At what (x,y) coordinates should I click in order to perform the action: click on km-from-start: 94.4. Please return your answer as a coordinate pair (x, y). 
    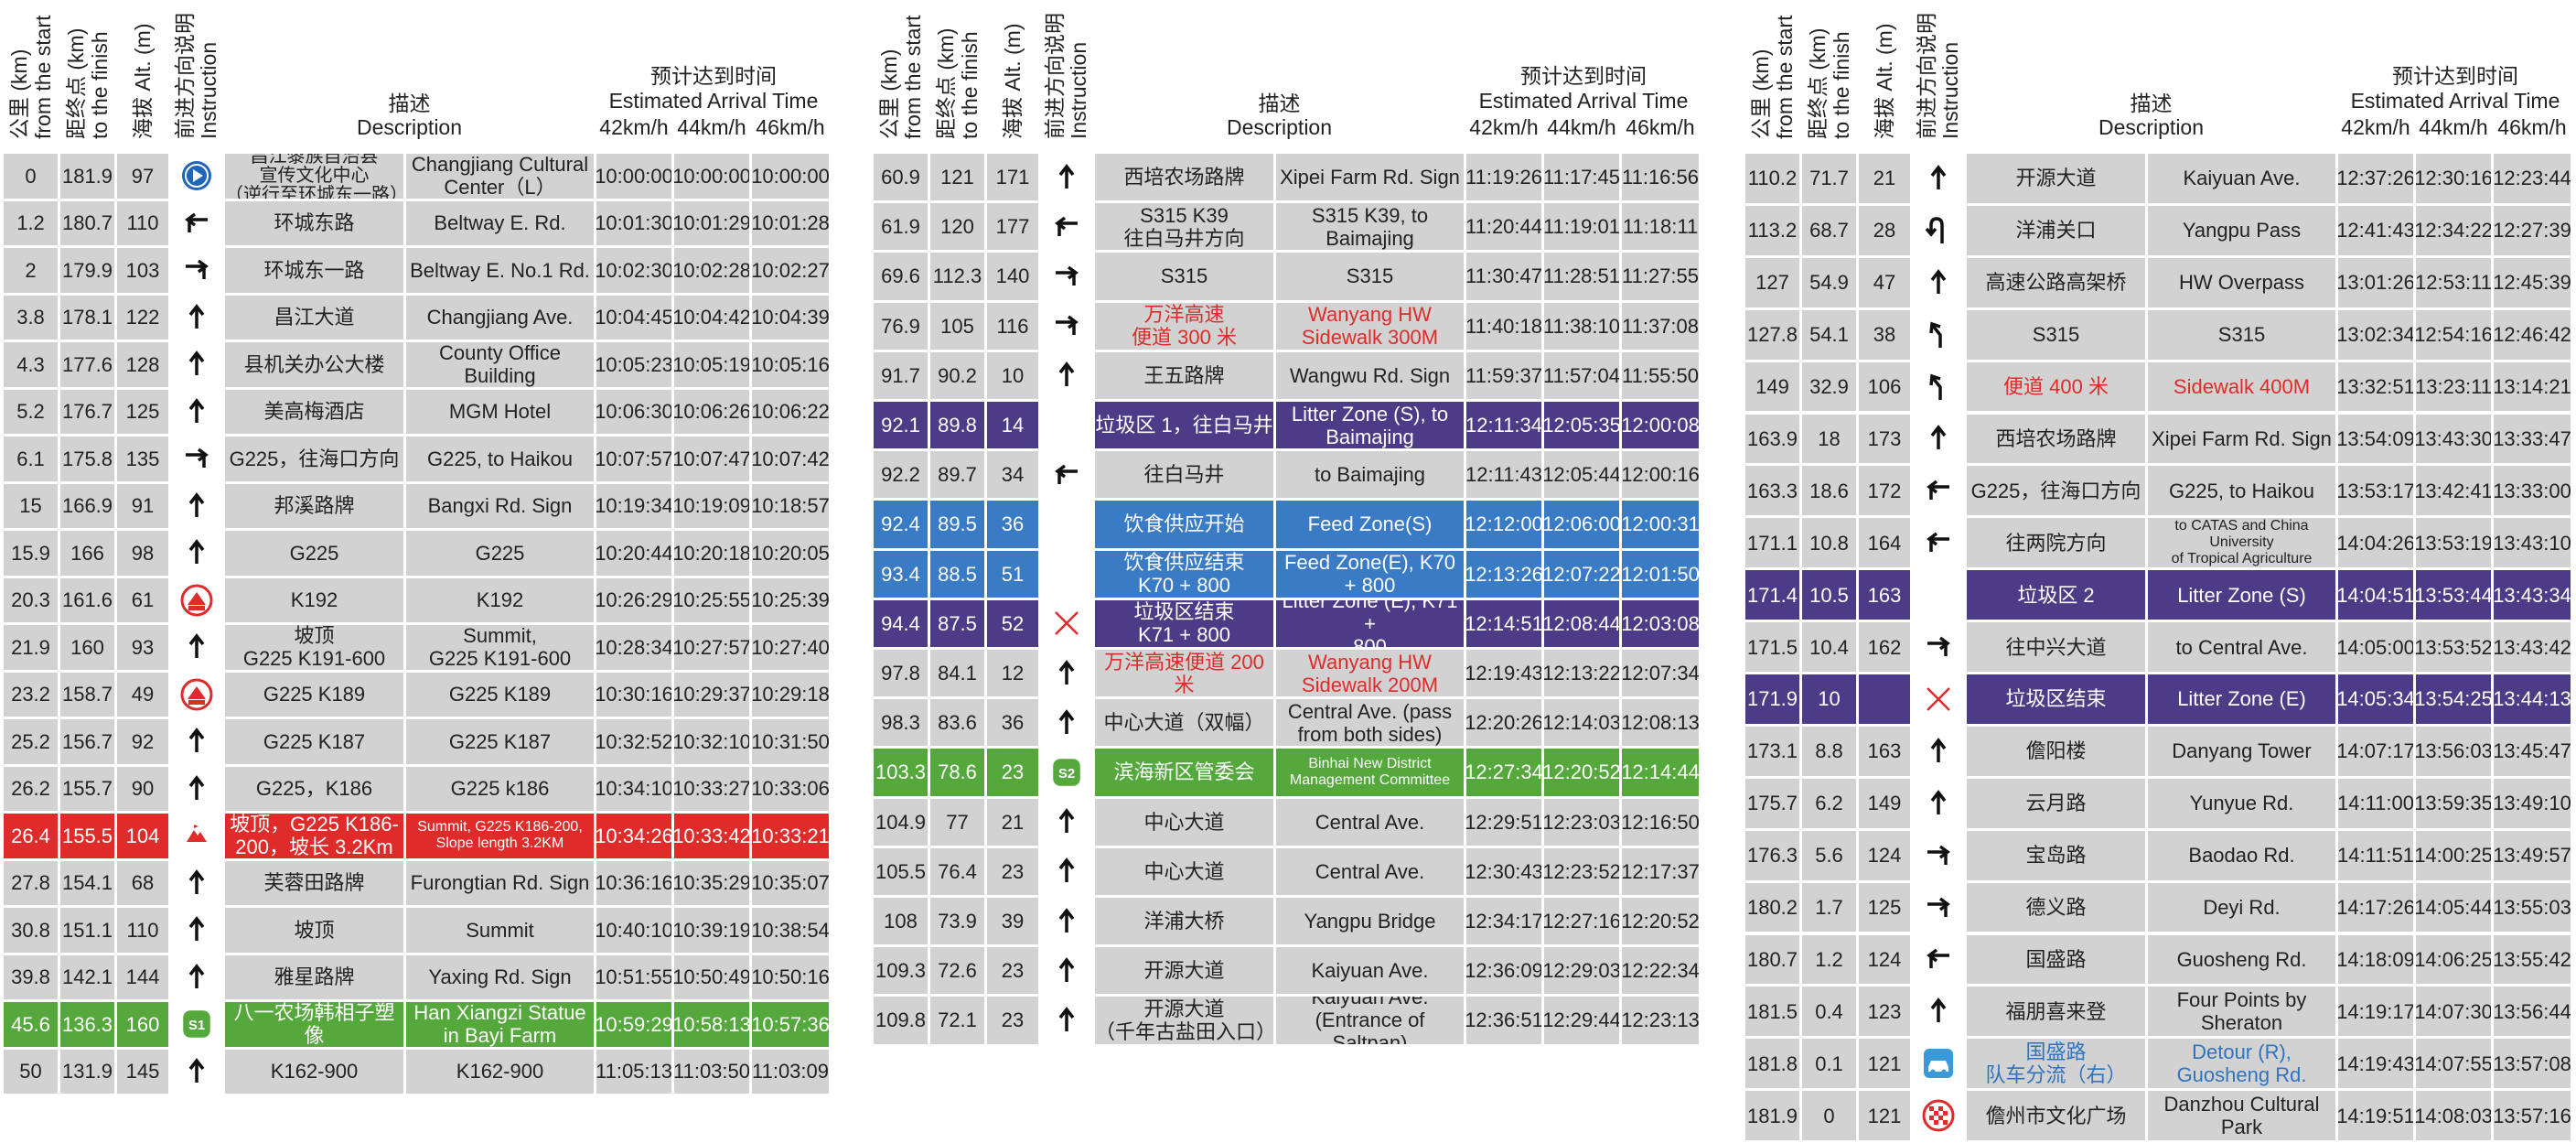
    Looking at the image, I should click on (901, 623).